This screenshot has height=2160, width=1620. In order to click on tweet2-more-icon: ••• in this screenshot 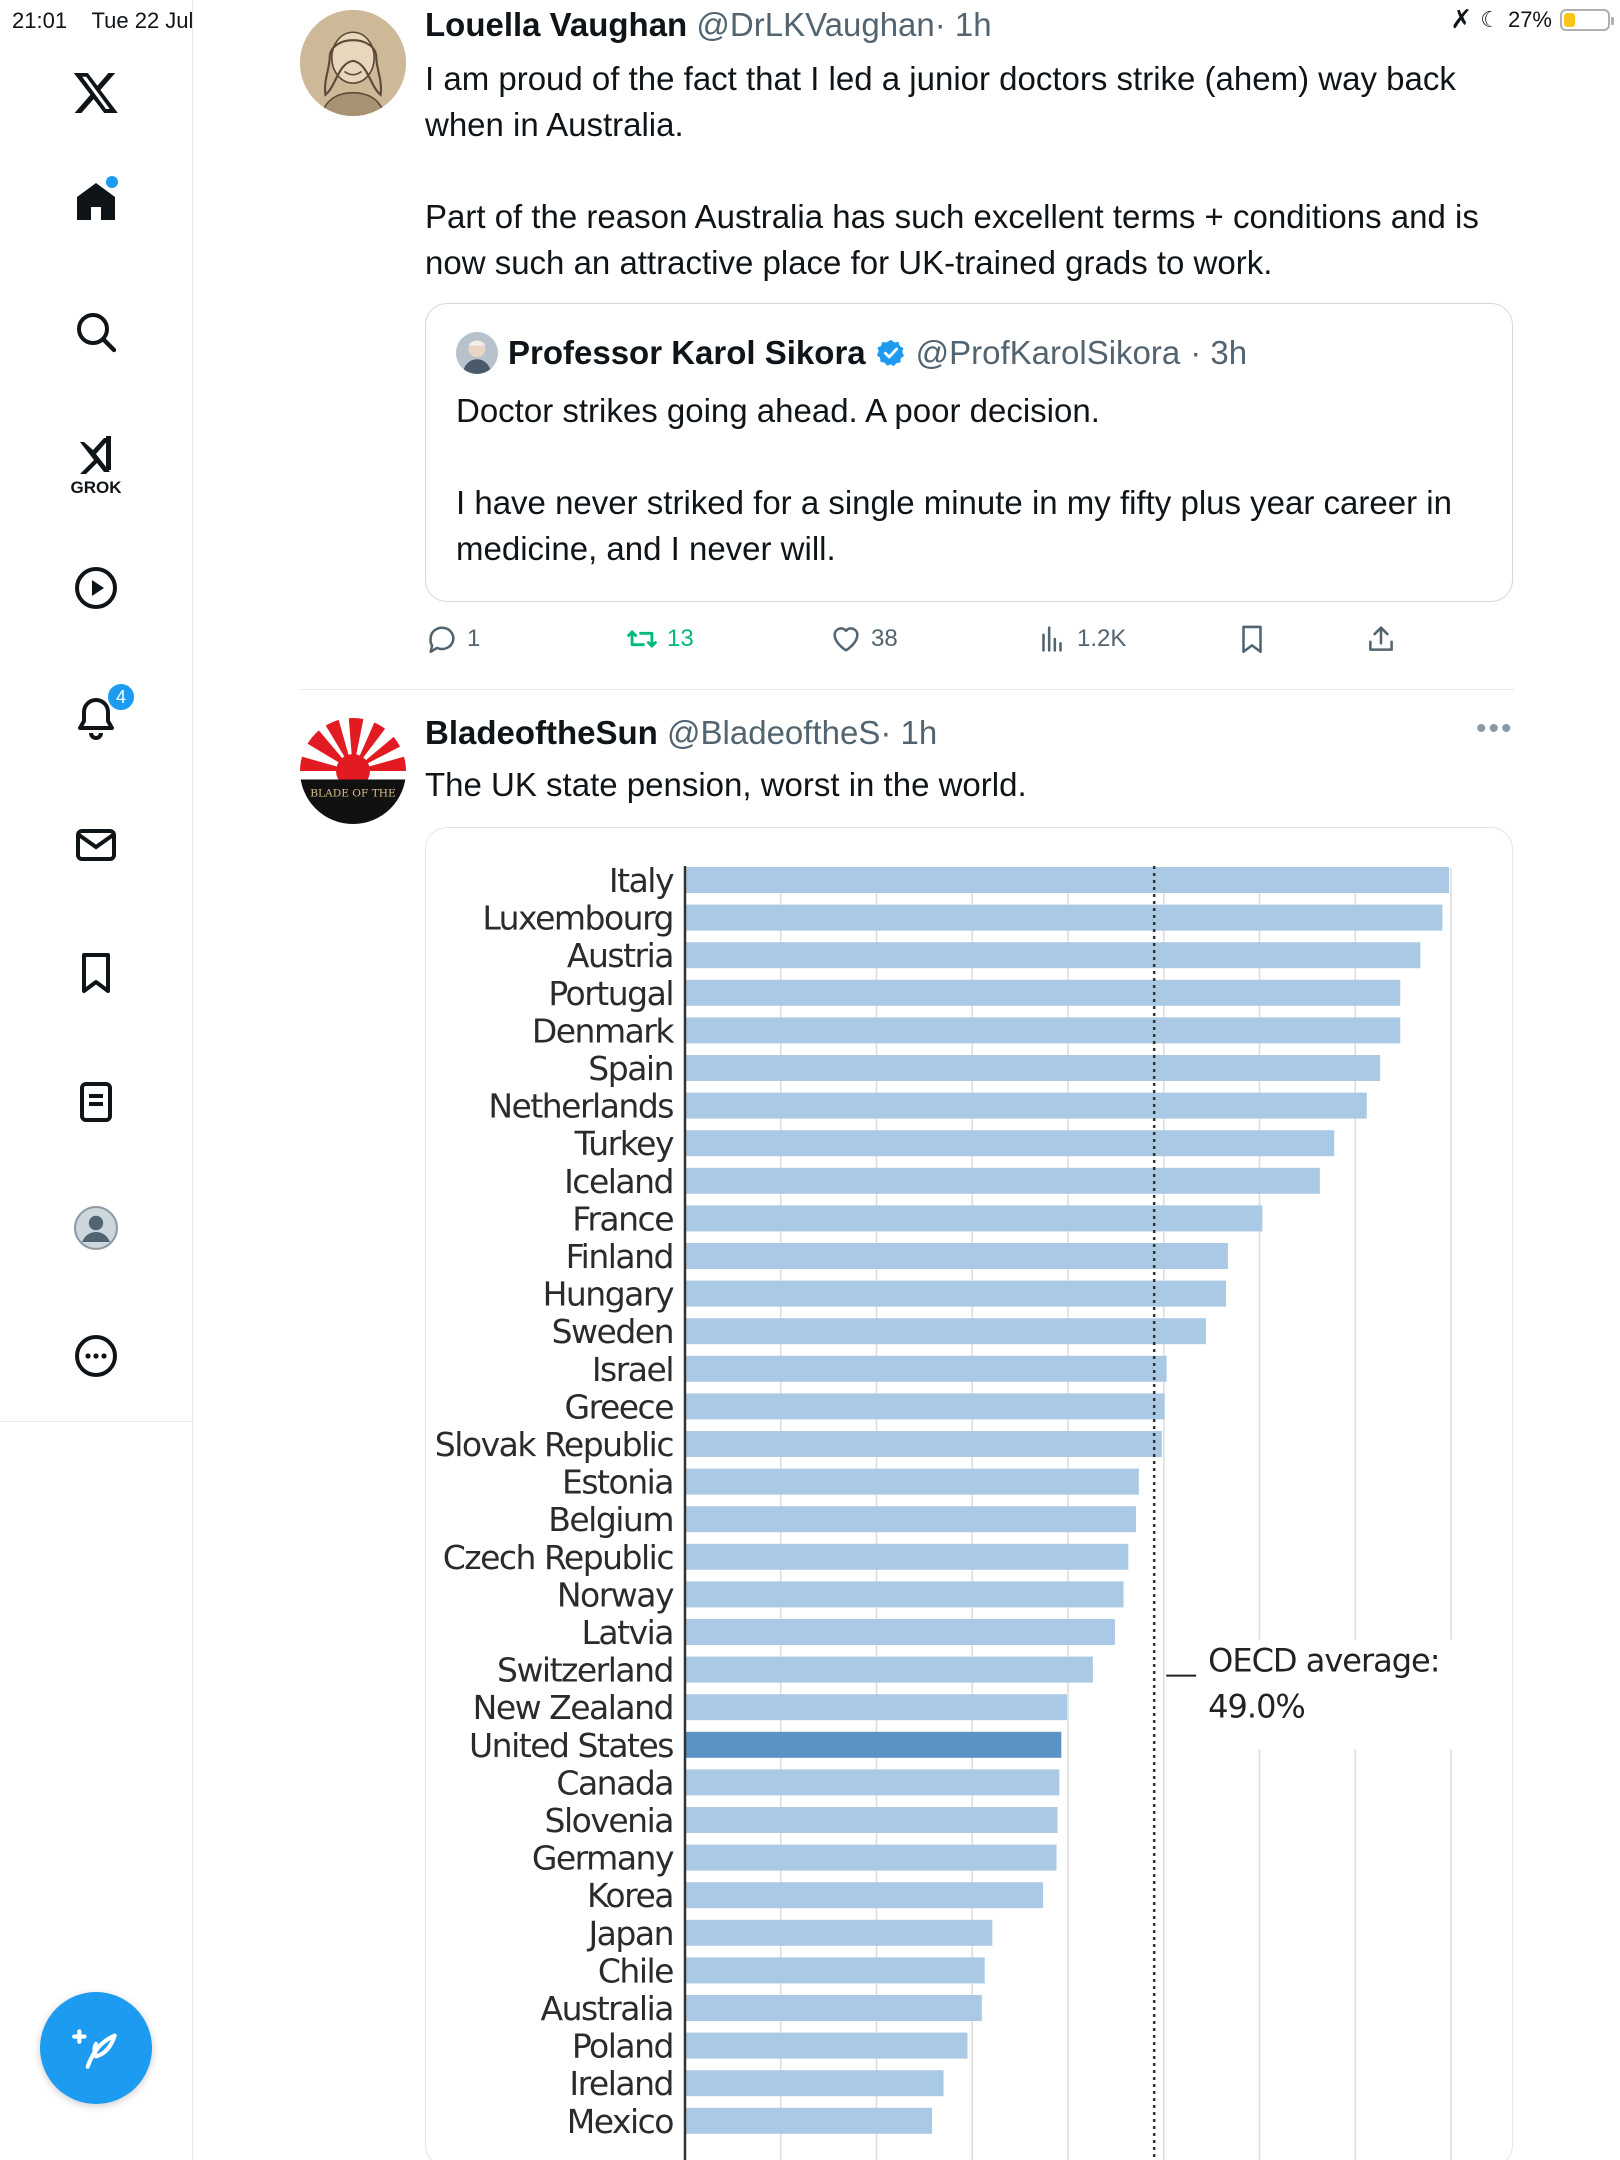, I will do `click(1495, 728)`.